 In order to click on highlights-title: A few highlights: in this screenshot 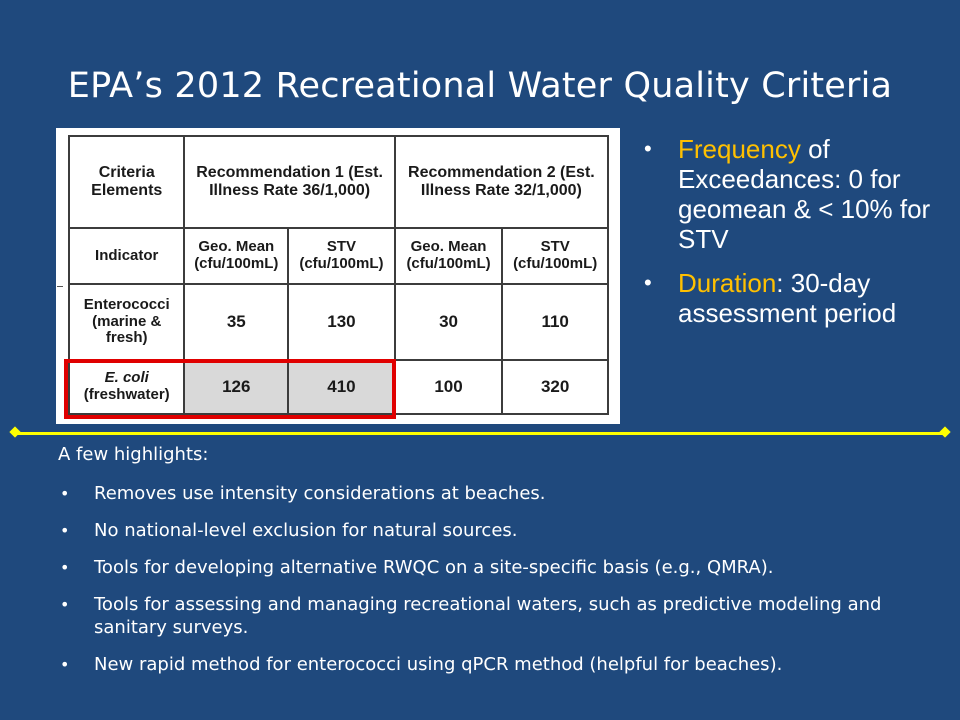, I will do `click(133, 454)`.